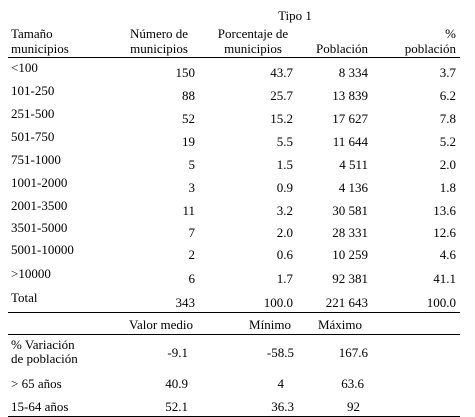  Describe the element at coordinates (36, 383) in the screenshot. I see `over65-label: > 65 años` at that location.